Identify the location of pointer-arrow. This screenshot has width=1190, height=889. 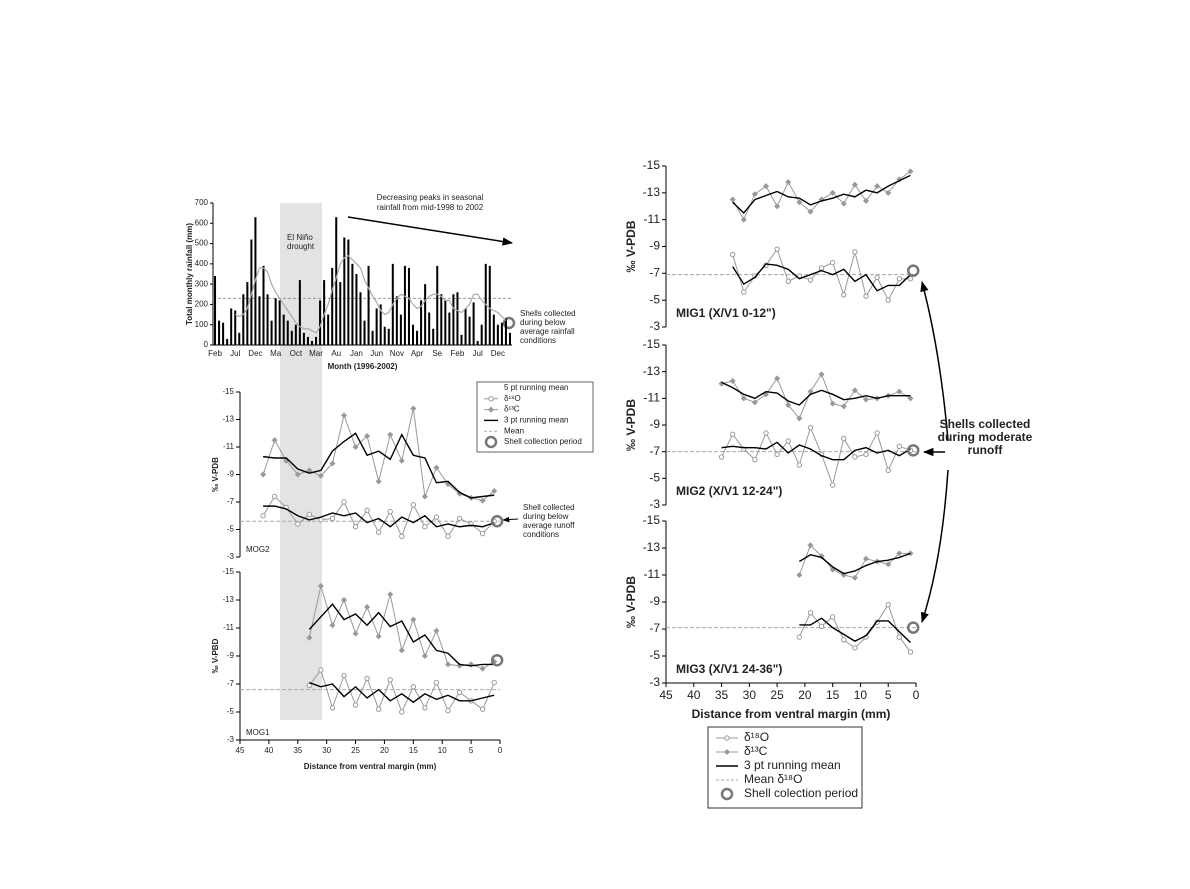
(934, 360).